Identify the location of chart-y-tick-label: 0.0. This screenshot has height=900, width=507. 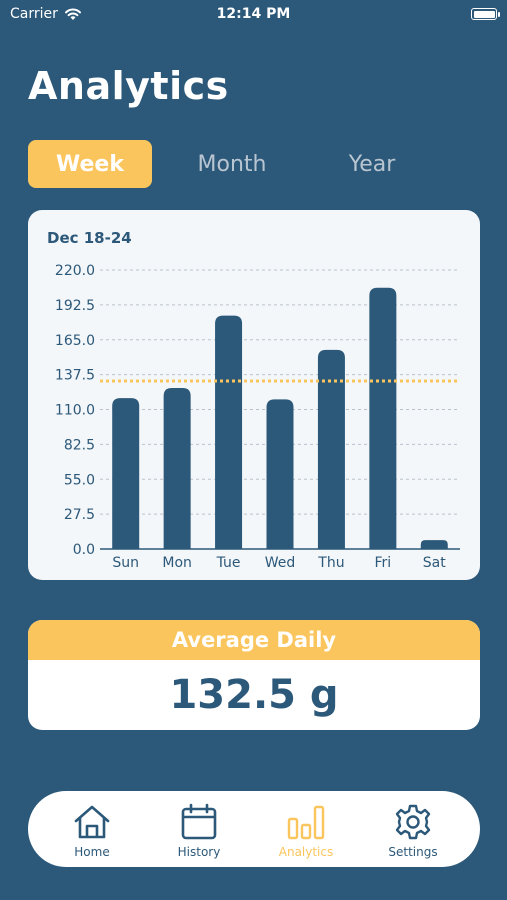
(84, 550).